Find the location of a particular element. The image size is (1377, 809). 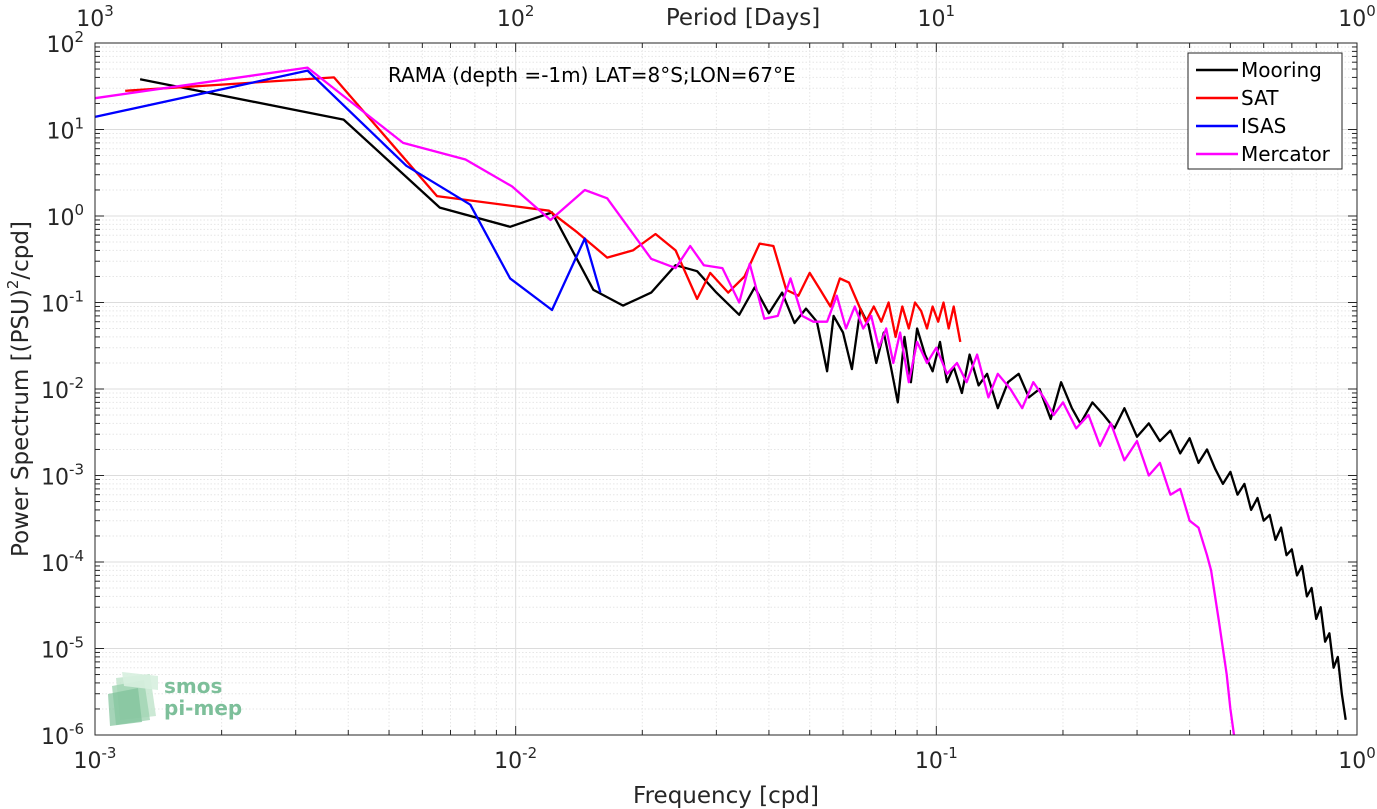

smos-pimep-logo: smos pi-mep is located at coordinates (175, 699).